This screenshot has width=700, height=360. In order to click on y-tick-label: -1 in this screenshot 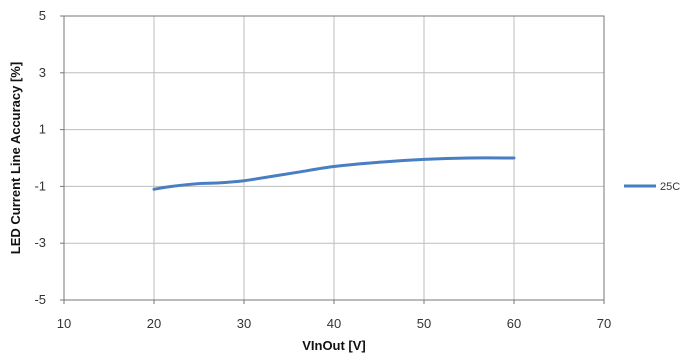, I will do `click(40, 185)`.